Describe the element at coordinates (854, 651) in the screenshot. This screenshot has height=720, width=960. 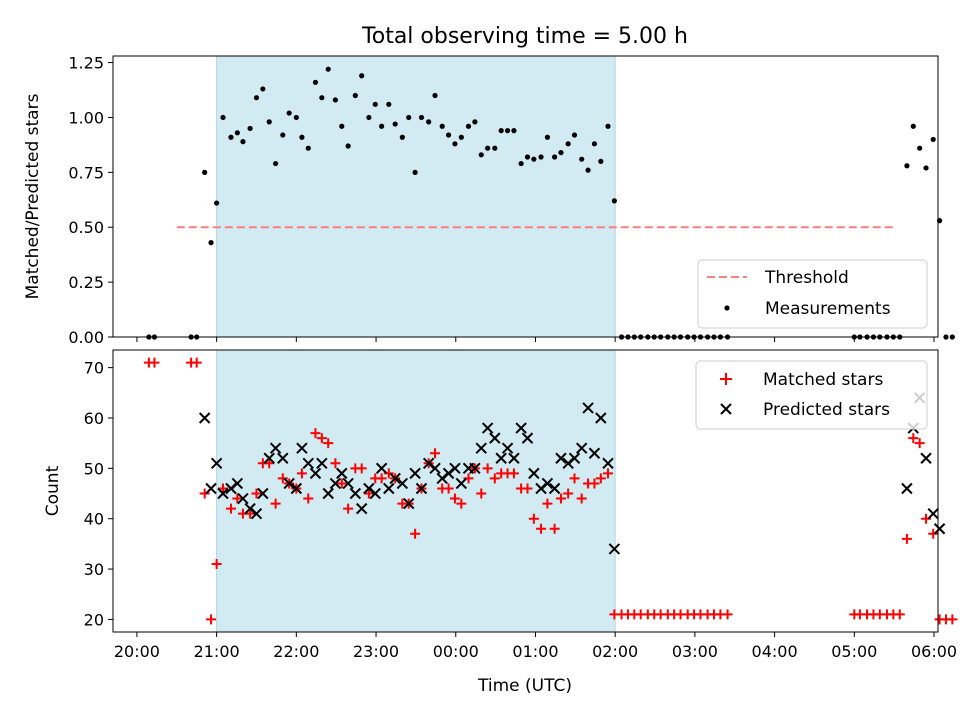
I see `count-x-tick-label: 05:00` at that location.